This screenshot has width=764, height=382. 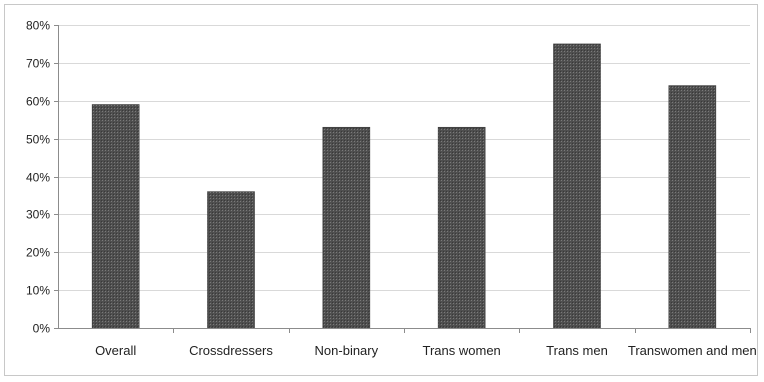 I want to click on y-tick-label: 70%, so click(x=38, y=64).